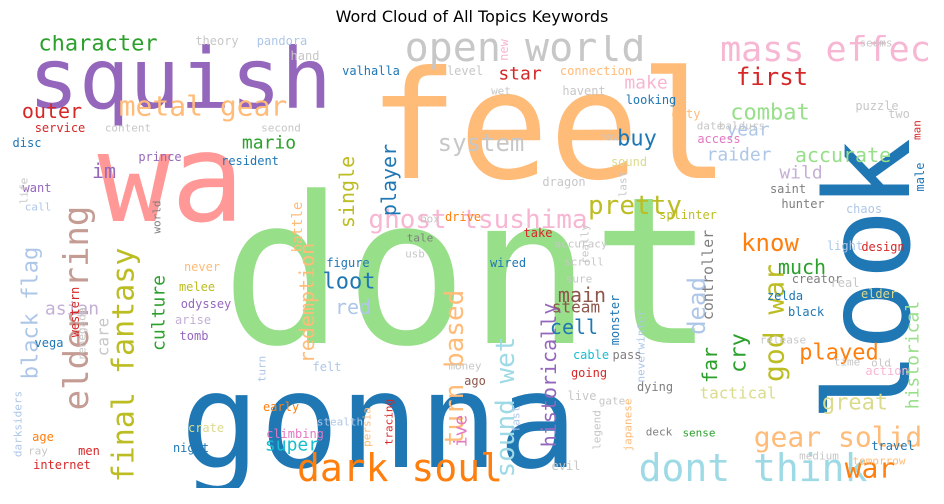 The height and width of the screenshot is (504, 944). What do you see at coordinates (481, 143) in the screenshot?
I see `word-system: system` at bounding box center [481, 143].